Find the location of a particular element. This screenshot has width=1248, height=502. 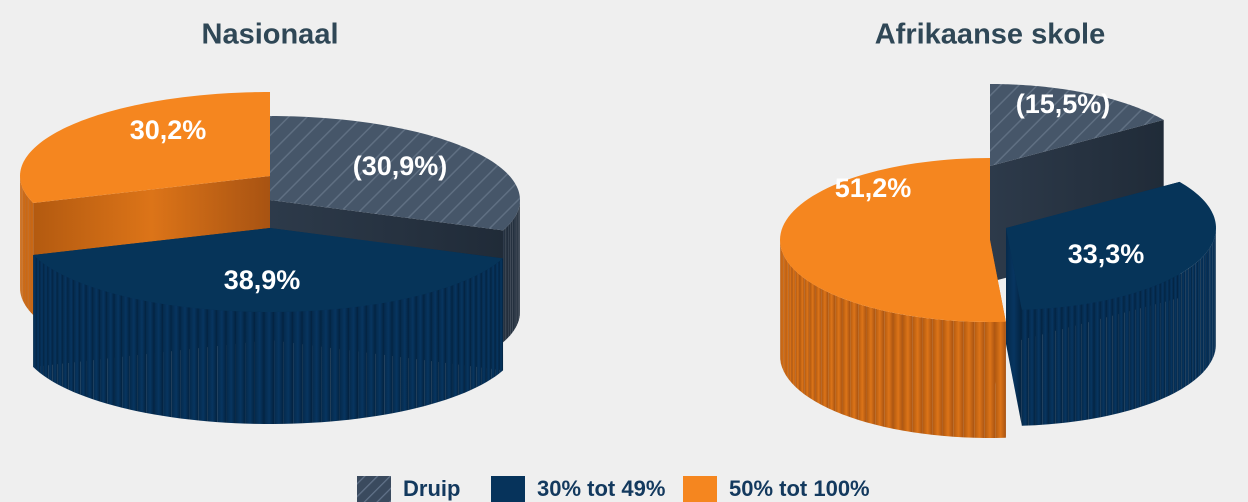

pie-1-data-label: (15,5%) is located at coordinates (1063, 104).